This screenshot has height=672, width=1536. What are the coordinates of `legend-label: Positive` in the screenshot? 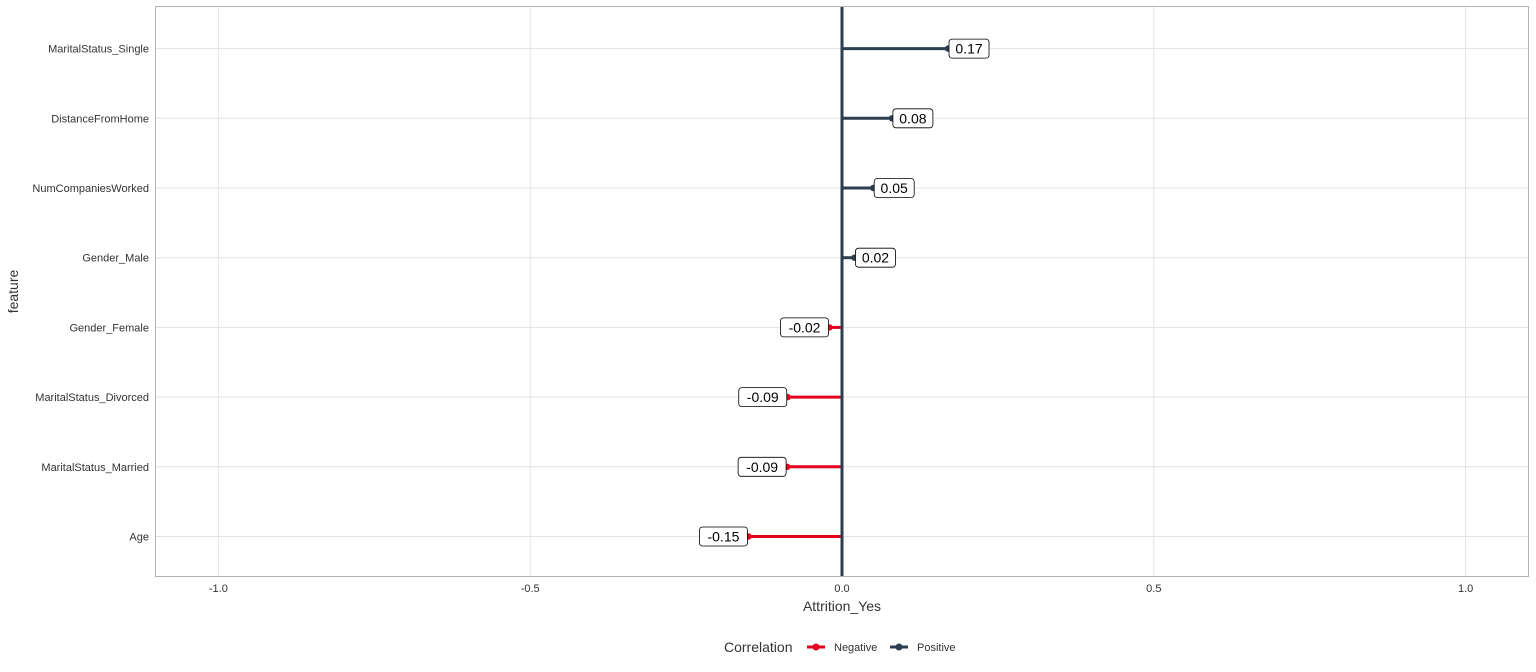 It's located at (936, 648).